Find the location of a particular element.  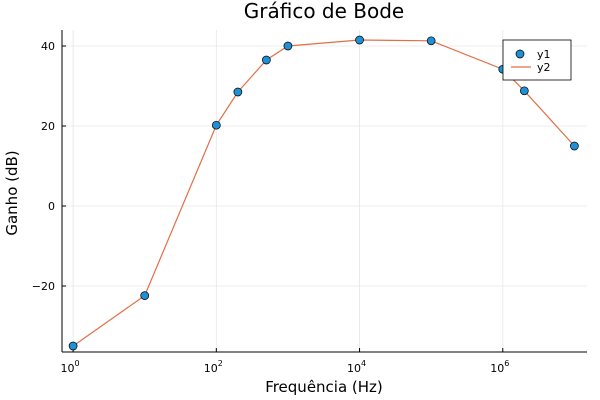

legend-box is located at coordinates (537, 60).